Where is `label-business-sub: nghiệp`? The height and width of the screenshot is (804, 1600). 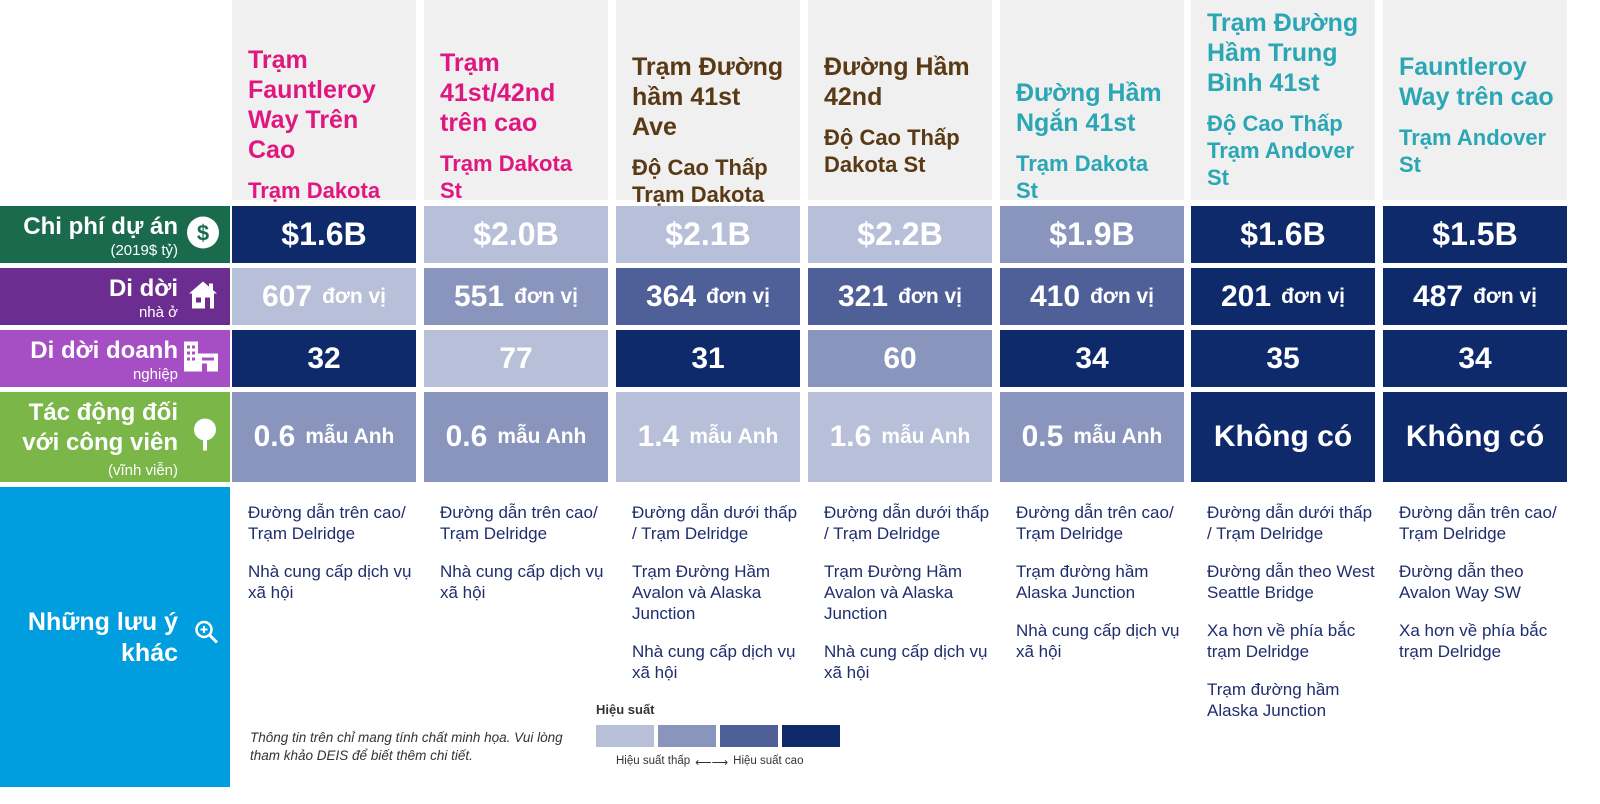
label-business-sub: nghiệp is located at coordinates (155, 374).